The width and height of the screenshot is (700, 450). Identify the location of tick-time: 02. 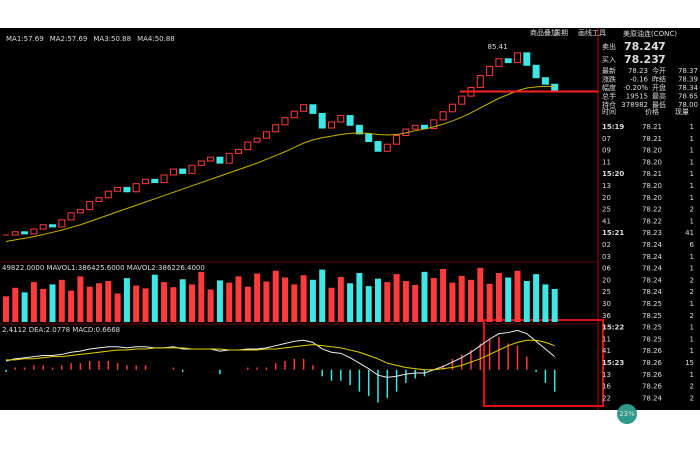
(606, 245).